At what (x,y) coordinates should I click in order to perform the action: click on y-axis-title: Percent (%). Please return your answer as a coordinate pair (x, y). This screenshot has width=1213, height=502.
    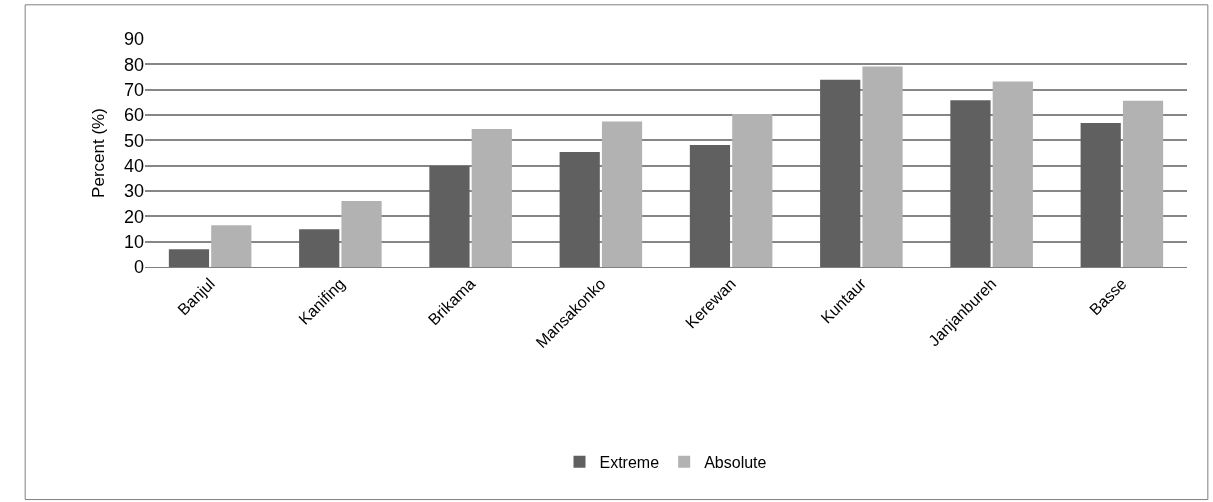
    Looking at the image, I should click on (98, 153).